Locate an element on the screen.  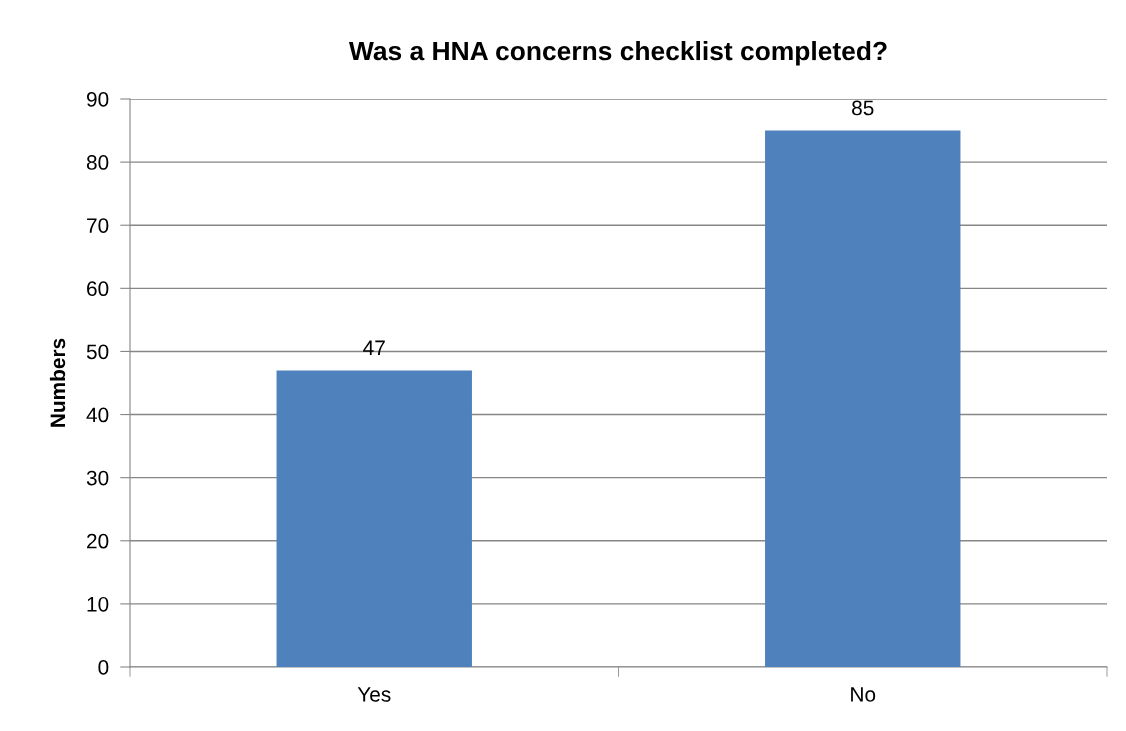
x-tick-label: No is located at coordinates (863, 694).